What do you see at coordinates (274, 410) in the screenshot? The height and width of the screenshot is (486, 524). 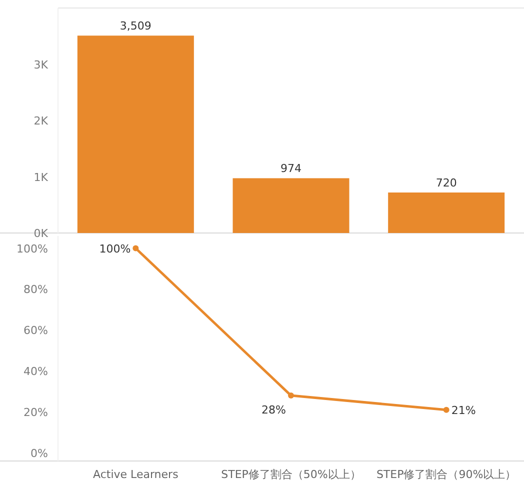 I see `data-label: 28%` at bounding box center [274, 410].